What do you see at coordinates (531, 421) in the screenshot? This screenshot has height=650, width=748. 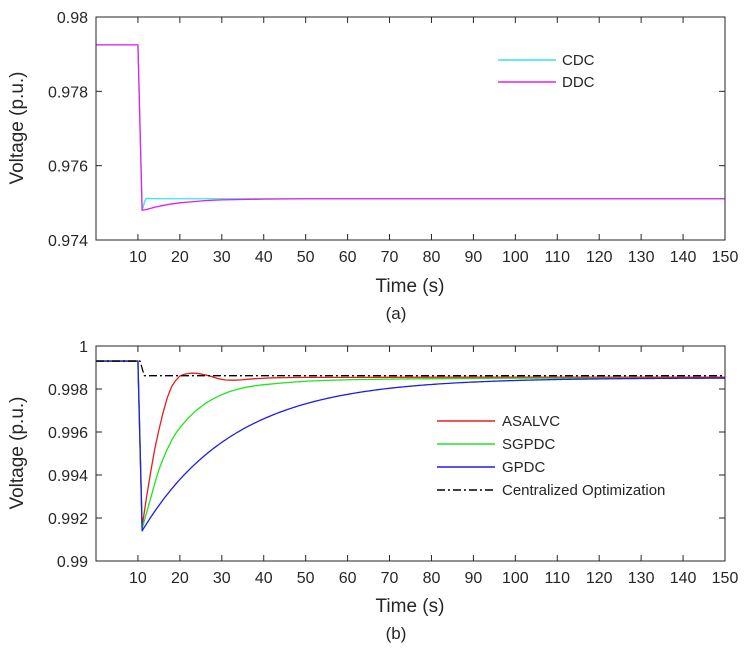 I see `legend-label-asalvc: ASALVC` at bounding box center [531, 421].